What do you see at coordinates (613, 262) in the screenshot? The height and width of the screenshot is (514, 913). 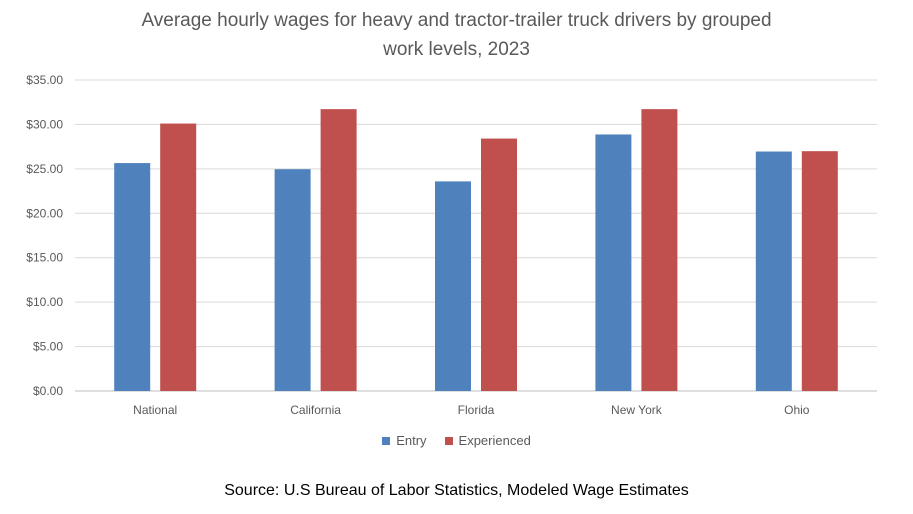 I see `bar-entry-new-york` at bounding box center [613, 262].